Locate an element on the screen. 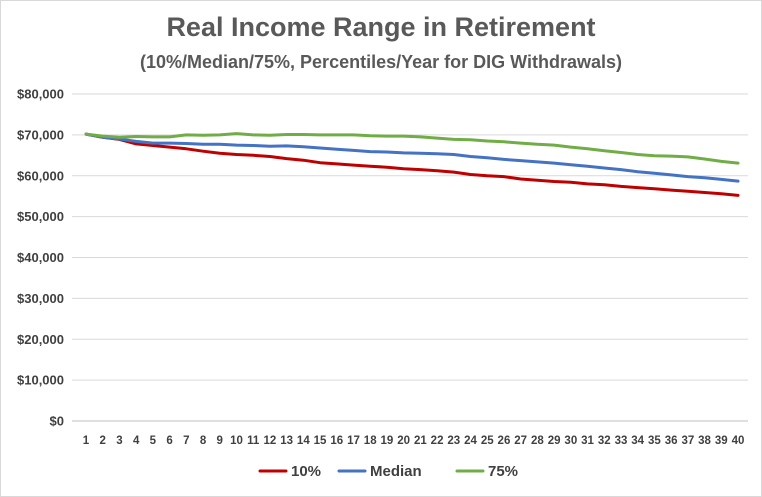 The height and width of the screenshot is (497, 762). series-lines is located at coordinates (412, 164).